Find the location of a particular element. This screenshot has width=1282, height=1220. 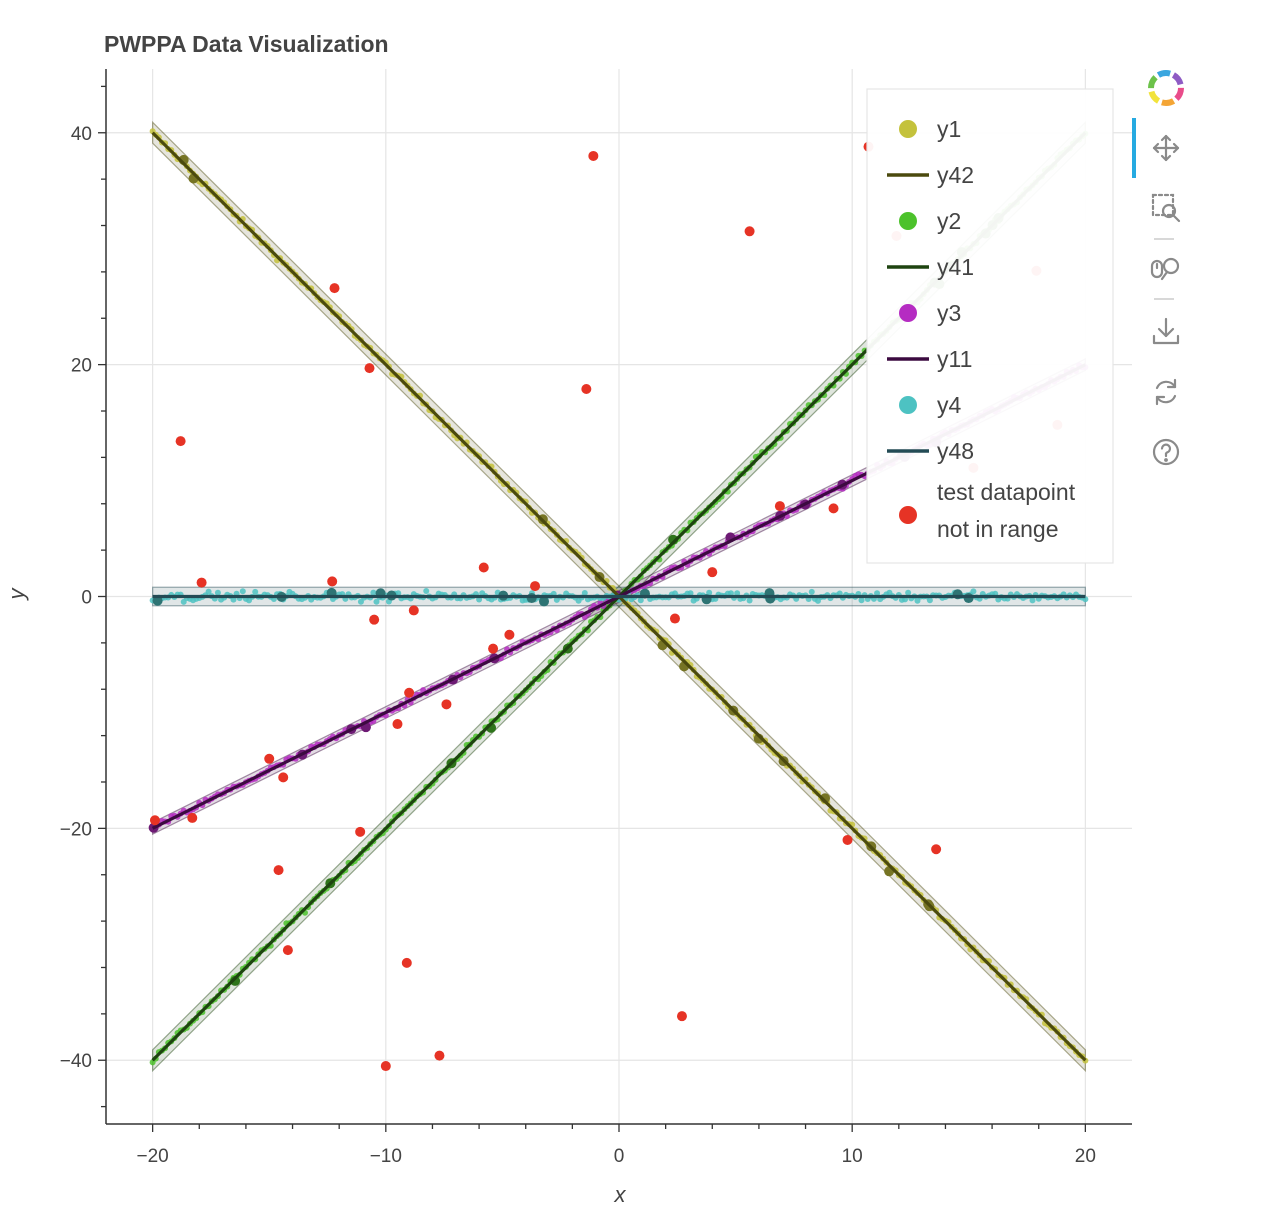

legend-label: y42 is located at coordinates (955, 175).